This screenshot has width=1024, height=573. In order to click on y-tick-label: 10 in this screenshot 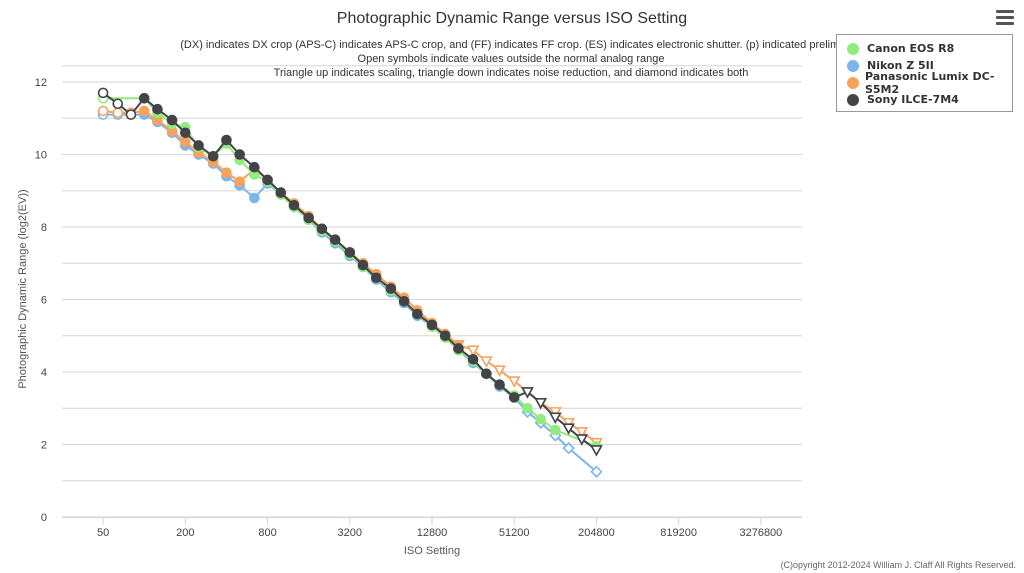, I will do `click(41, 156)`.